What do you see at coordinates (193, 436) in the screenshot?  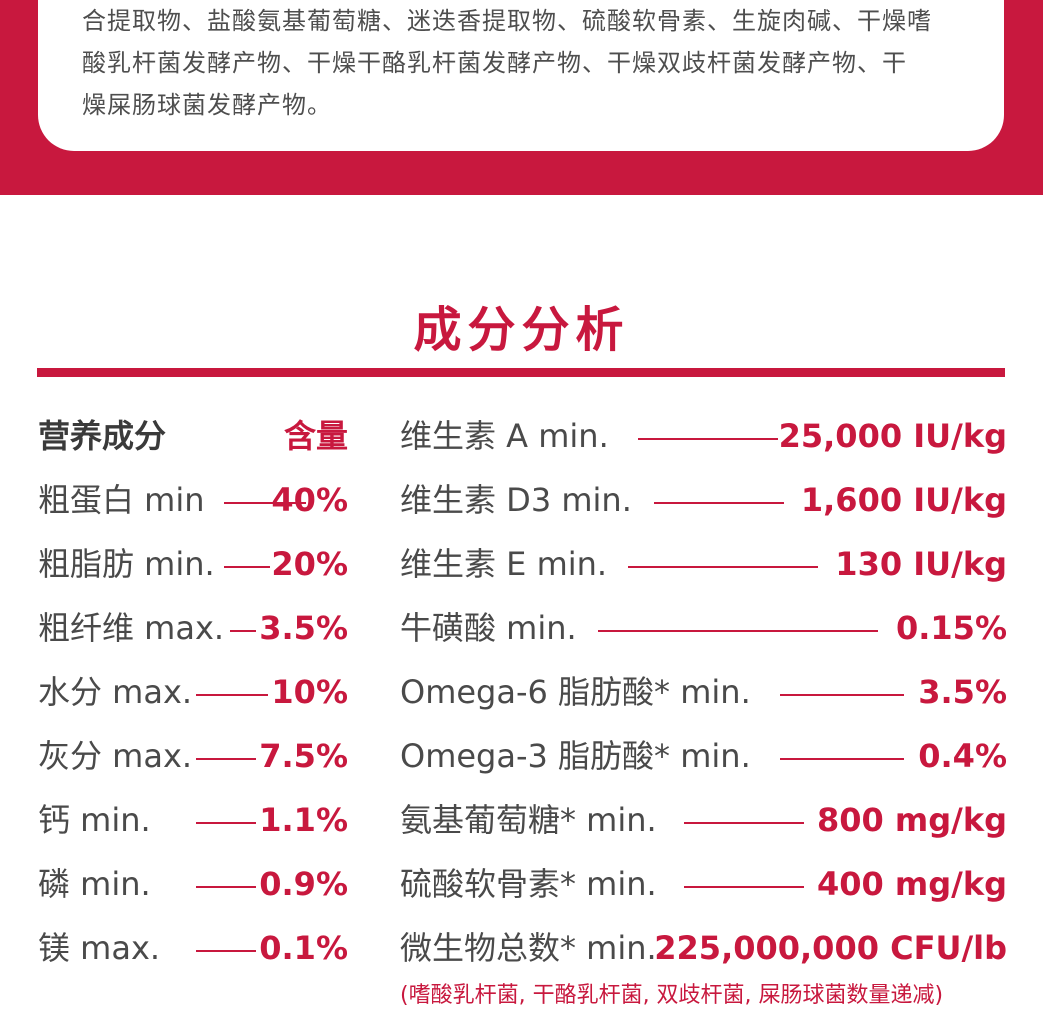 I see `left-table-header: 营养成分 含量` at bounding box center [193, 436].